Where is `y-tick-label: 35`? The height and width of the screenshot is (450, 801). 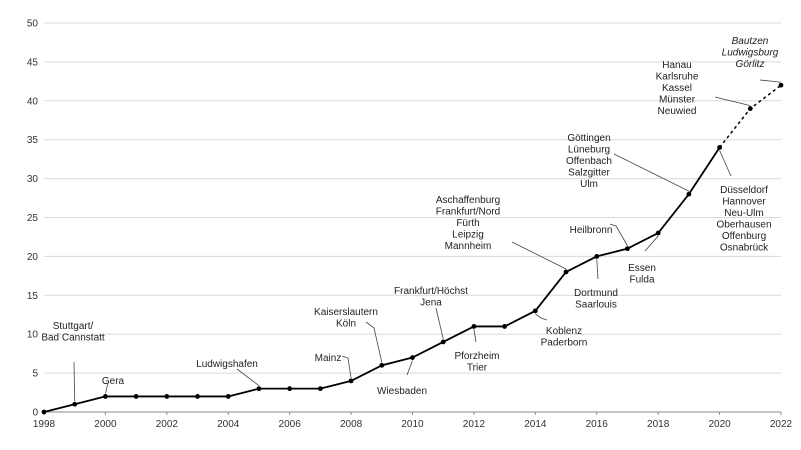 y-tick-label: 35 is located at coordinates (33, 140).